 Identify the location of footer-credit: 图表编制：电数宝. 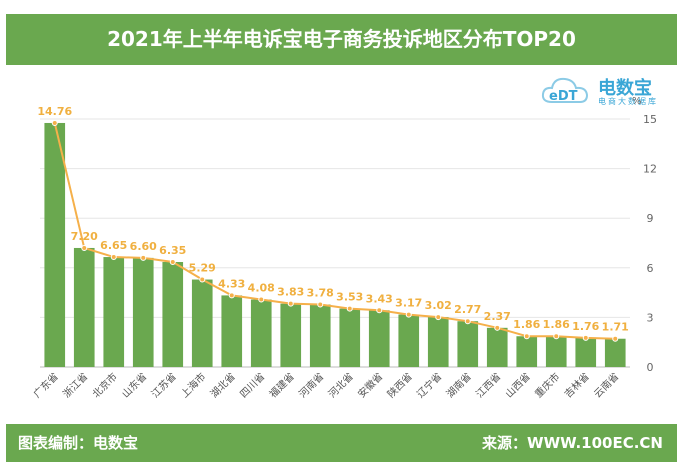
(78, 443).